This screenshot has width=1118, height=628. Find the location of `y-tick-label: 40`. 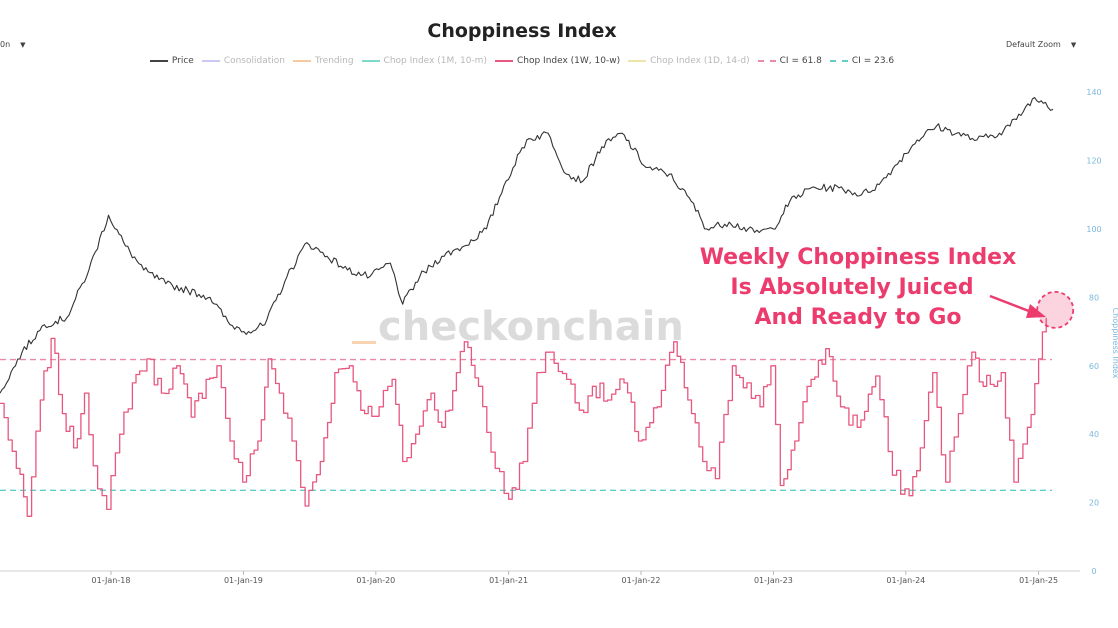

y-tick-label: 40 is located at coordinates (1094, 434).